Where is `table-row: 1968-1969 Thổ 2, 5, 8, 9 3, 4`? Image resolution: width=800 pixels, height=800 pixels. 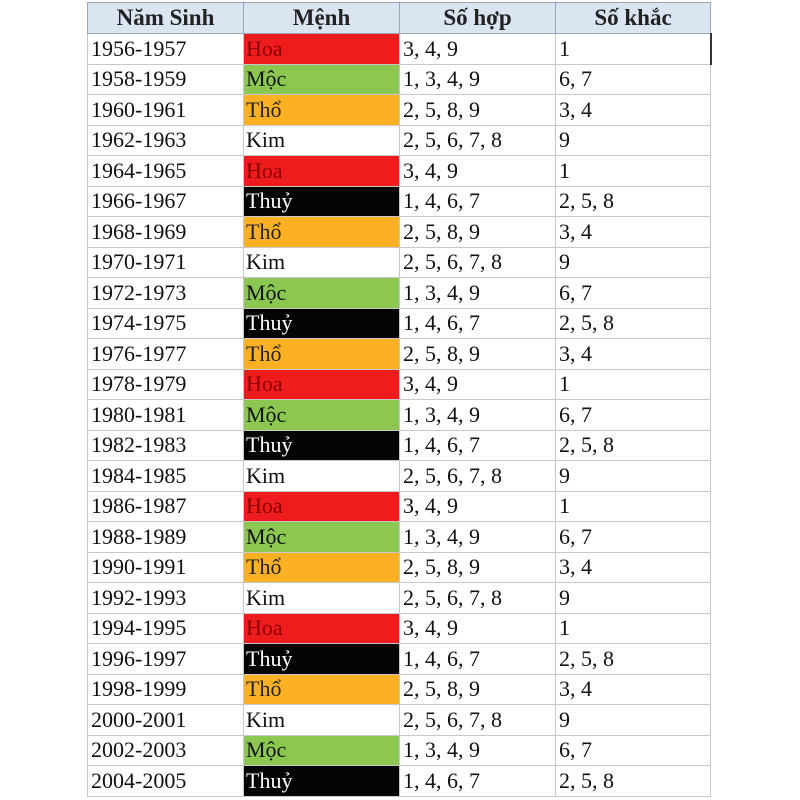 table-row: 1968-1969 Thổ 2, 5, 8, 9 3, 4 is located at coordinates (399, 232).